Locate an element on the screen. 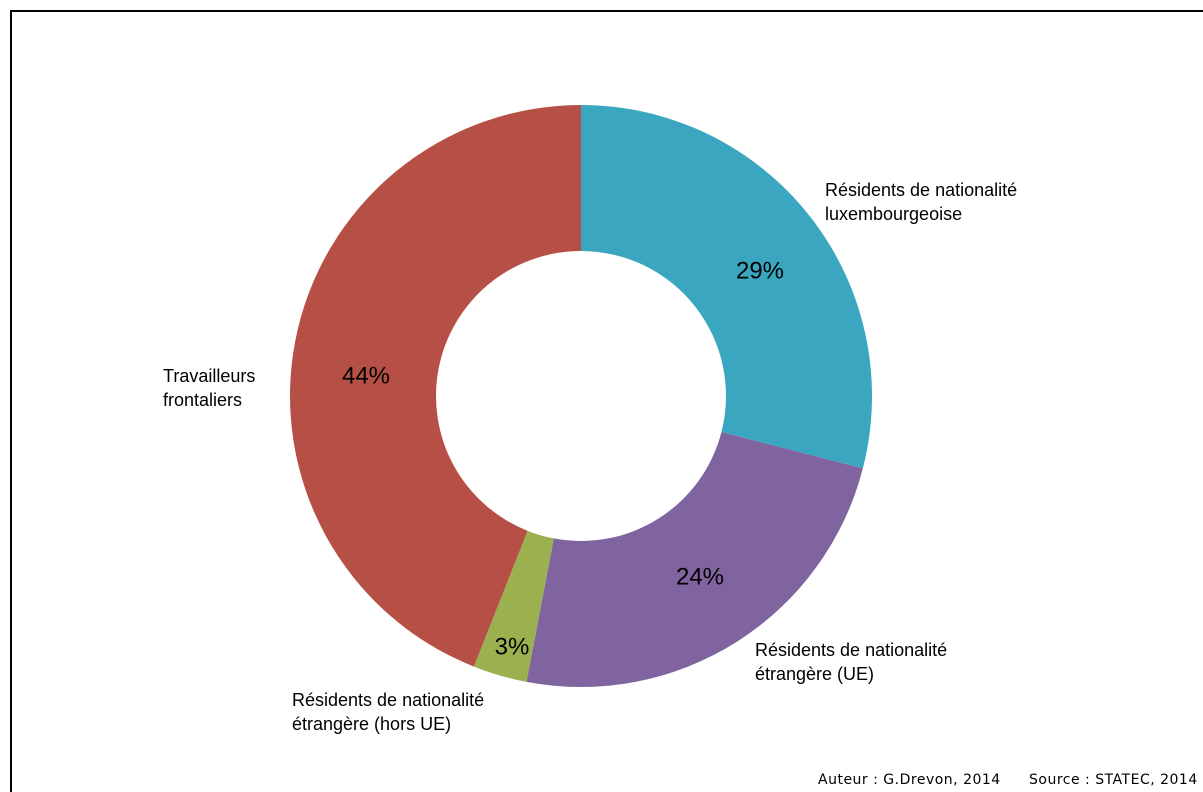 The height and width of the screenshot is (792, 1203). data-label: 44% is located at coordinates (366, 375).